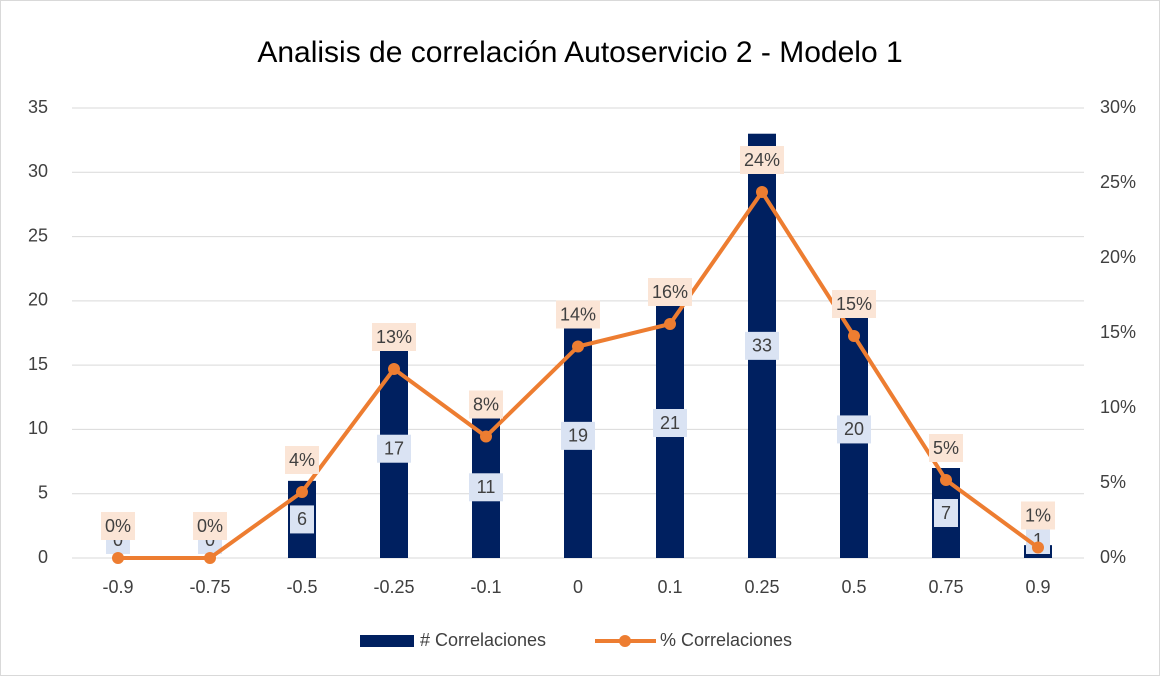  I want to click on line-label: 16%, so click(670, 292).